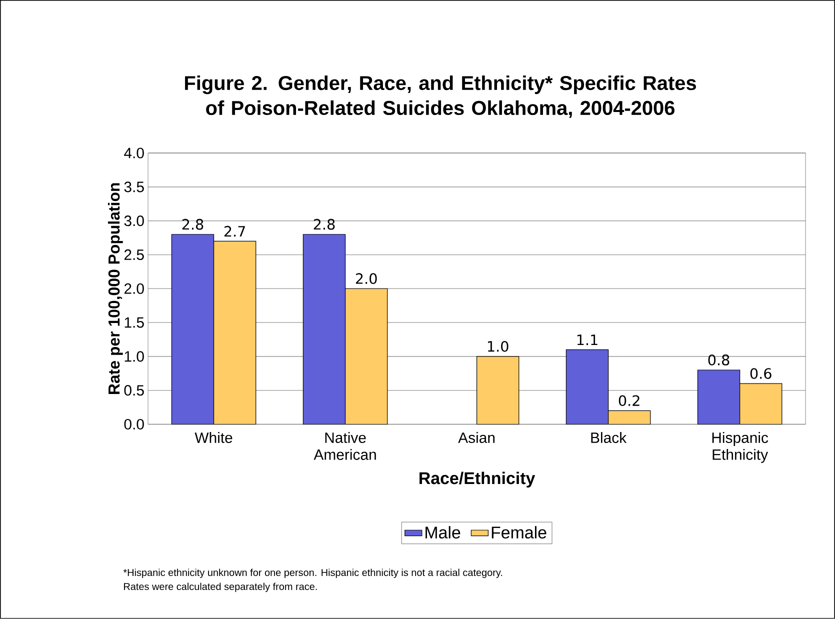  I want to click on x-axis-title: Race/Ethnicity, so click(478, 480).